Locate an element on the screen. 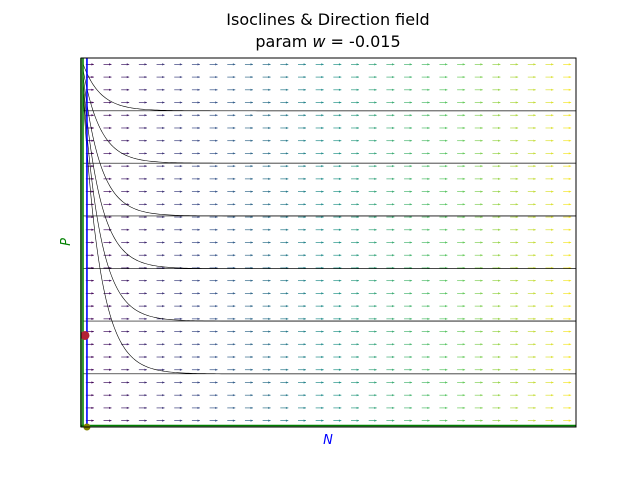 The image size is (640, 480). x-axis-label: N is located at coordinates (328, 440).